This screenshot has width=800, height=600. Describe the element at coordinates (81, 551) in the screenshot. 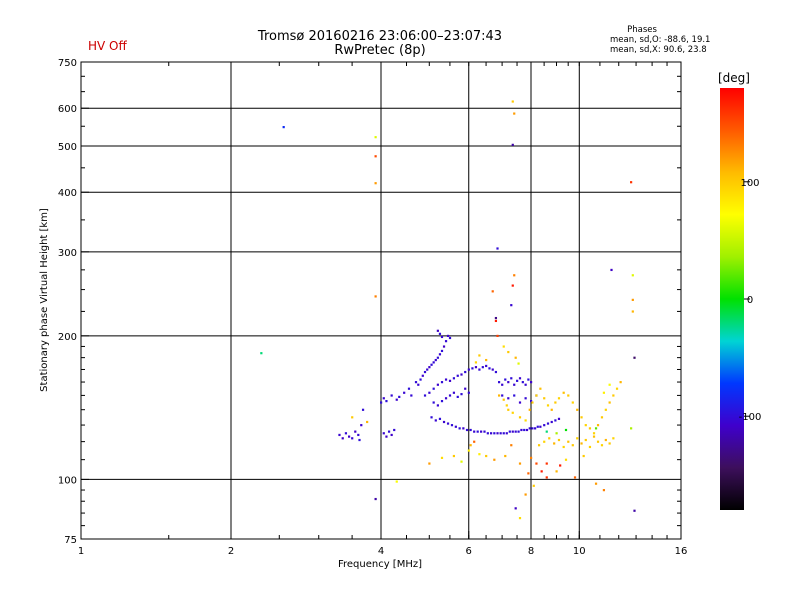

I see `x-tick-label: 1` at that location.